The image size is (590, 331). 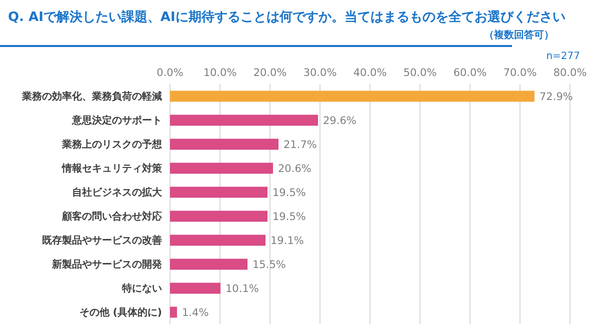 I want to click on x-tick-label: 0.0%, so click(x=170, y=73).